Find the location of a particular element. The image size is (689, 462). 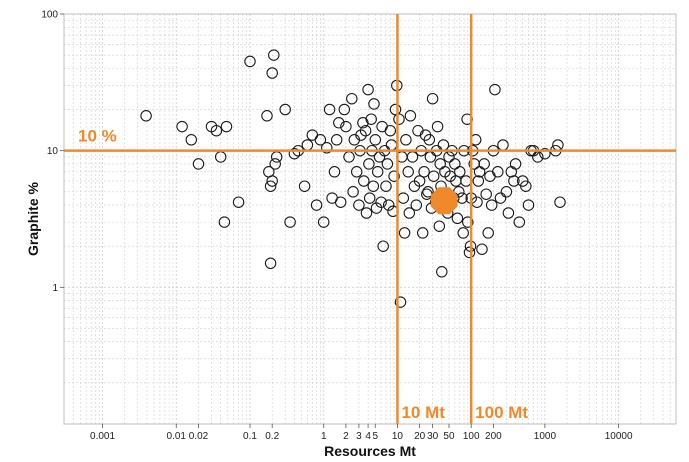

y-axis-ticks: 1 10 100 is located at coordinates (52, 152).